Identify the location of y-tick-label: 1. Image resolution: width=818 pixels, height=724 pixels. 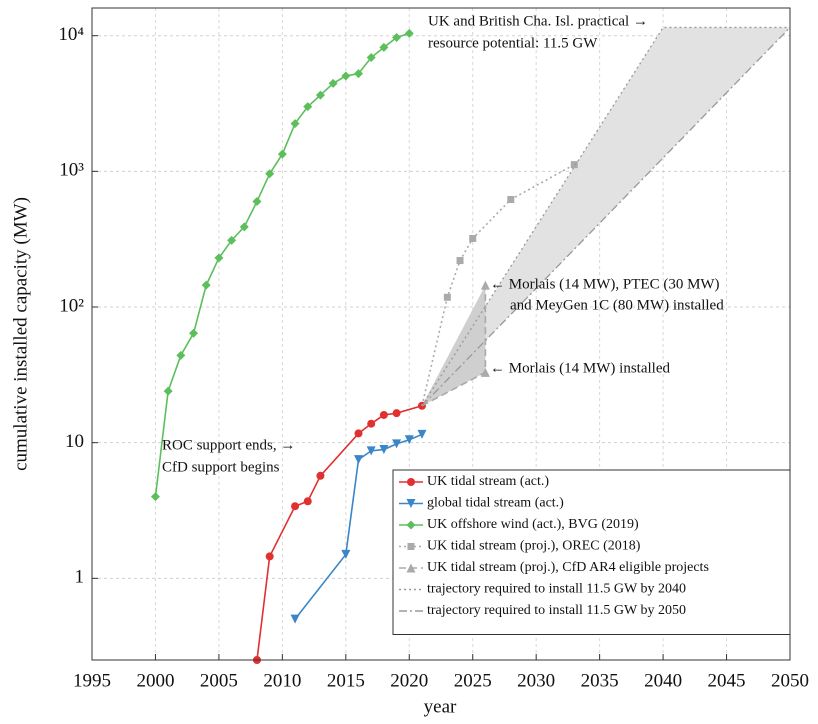
(80, 577).